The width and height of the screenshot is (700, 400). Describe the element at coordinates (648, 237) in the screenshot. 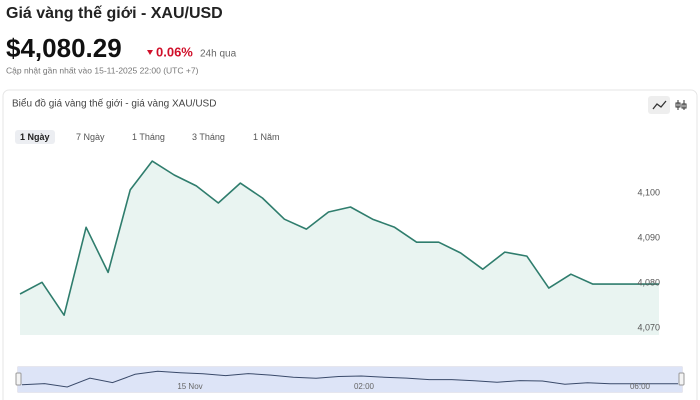

I see `y-tick-label: 4,090` at that location.